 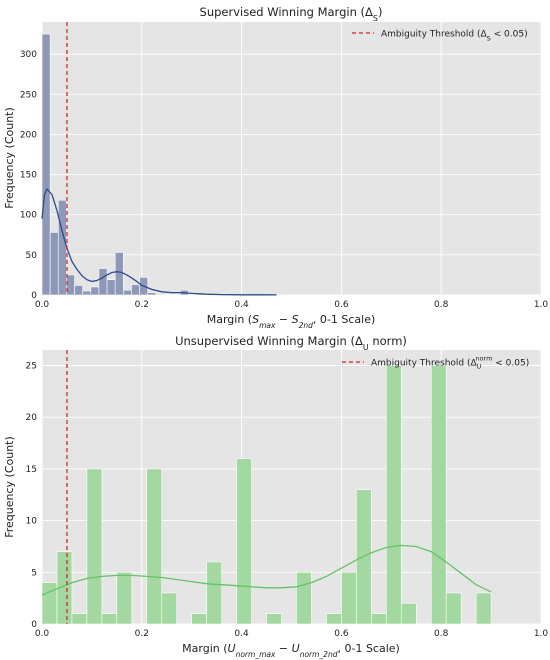 I want to click on y-tick-labels: 0 50 100 150 200 250 300, so click(x=28, y=175).